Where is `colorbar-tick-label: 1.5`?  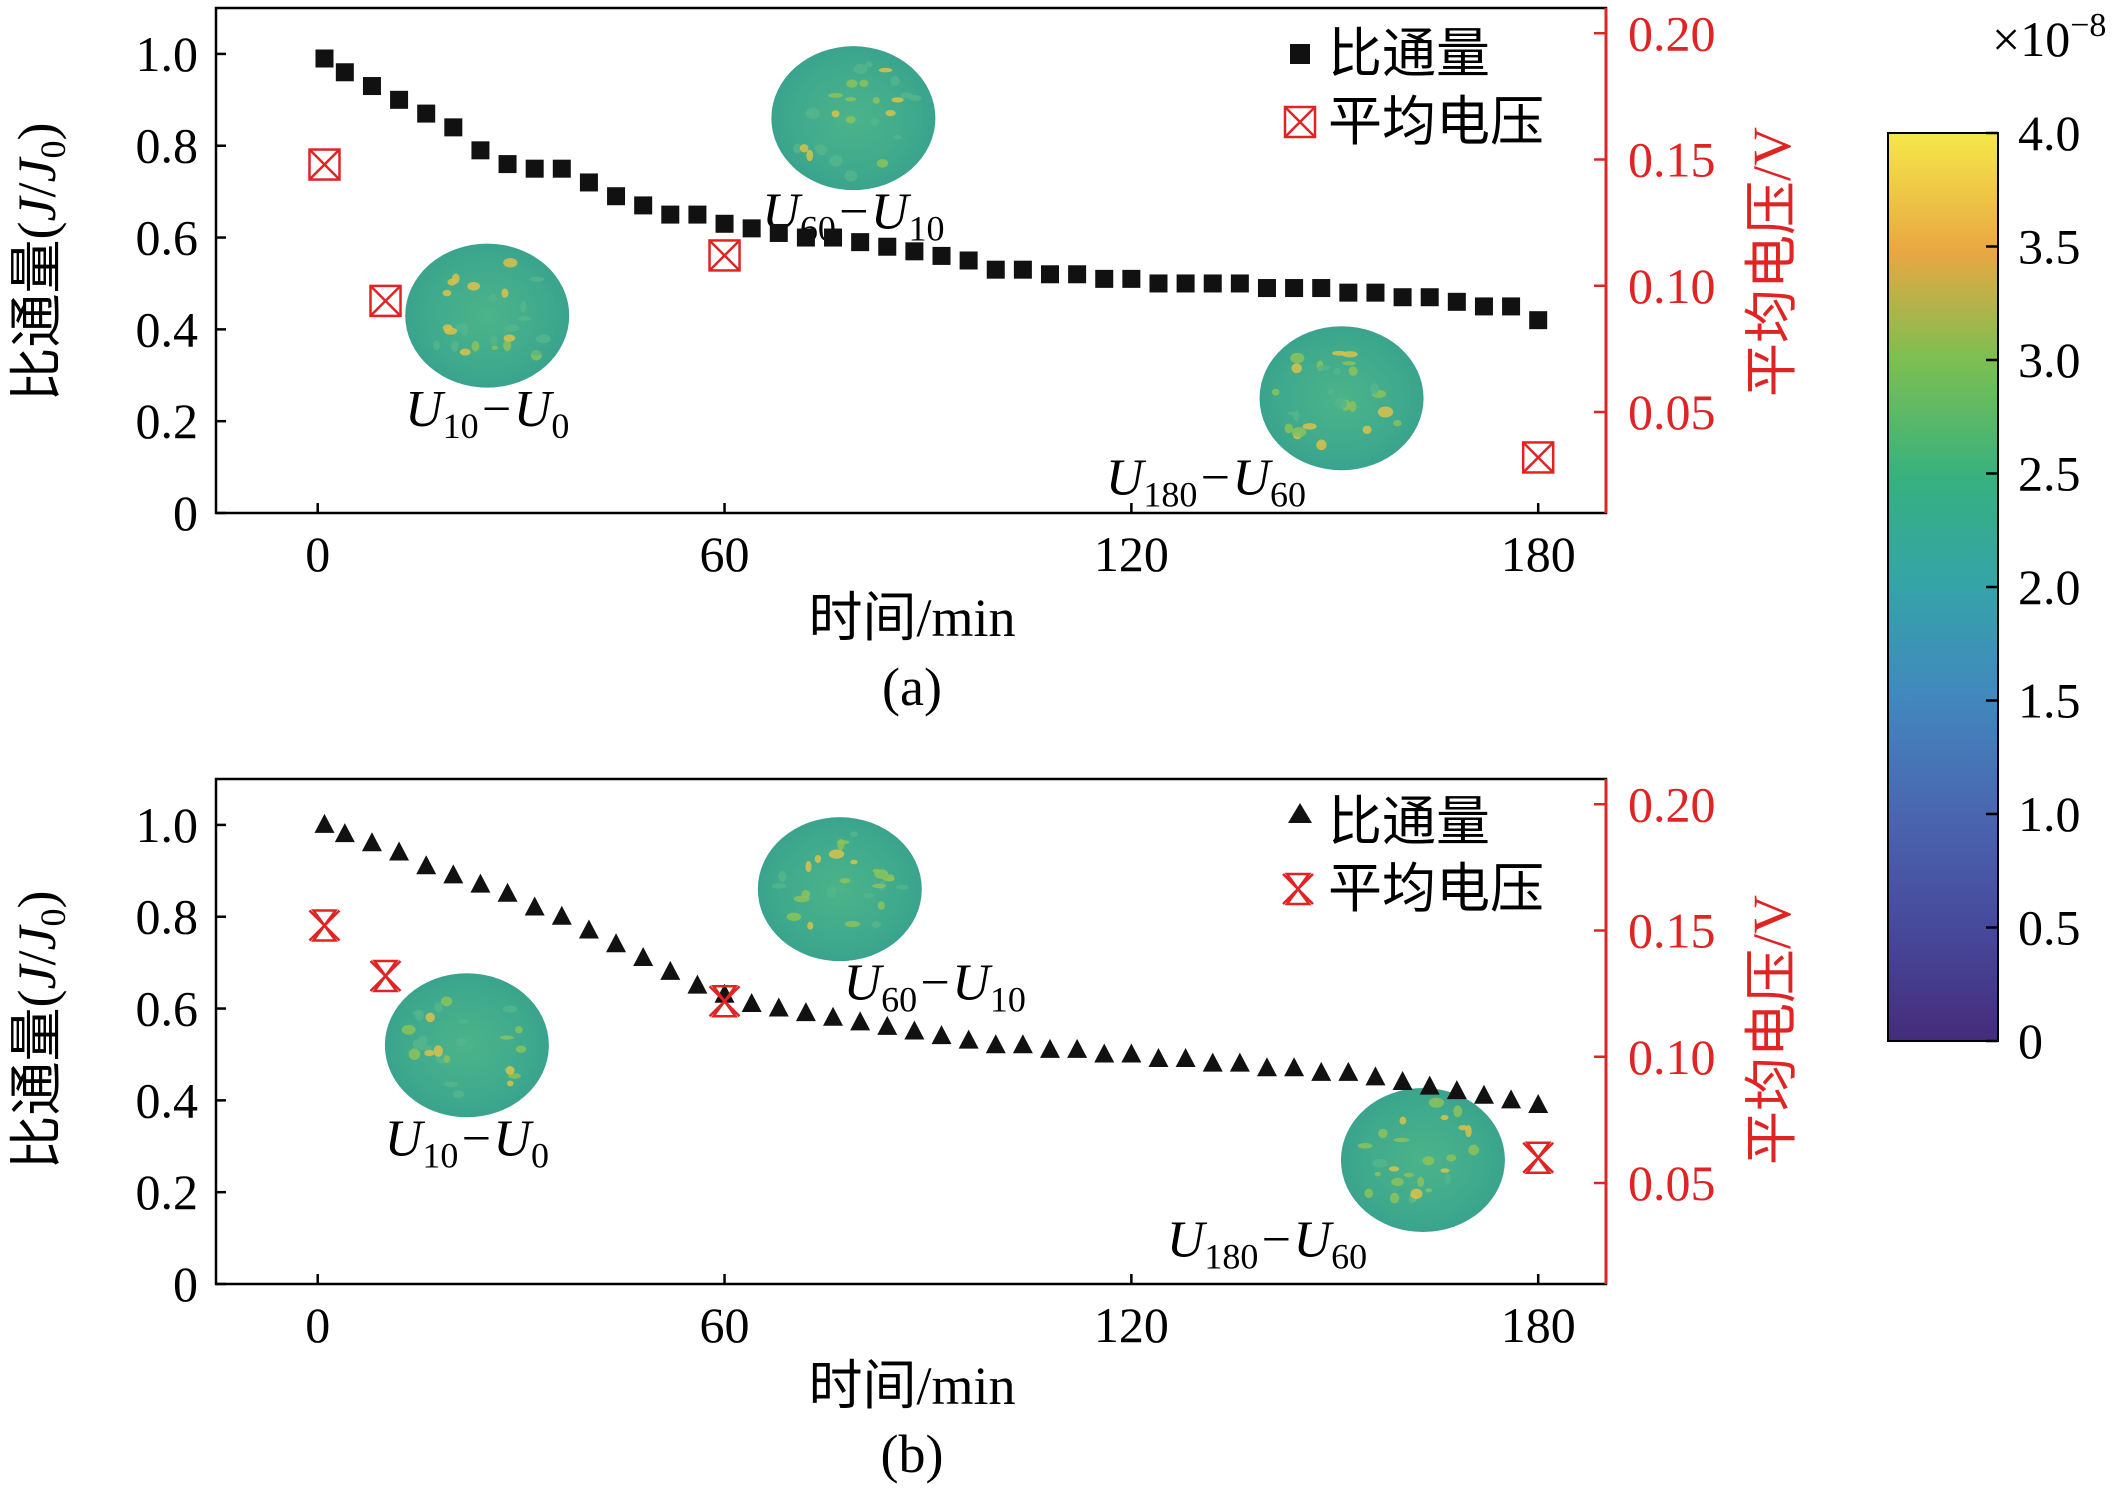 colorbar-tick-label: 1.5 is located at coordinates (2049, 701).